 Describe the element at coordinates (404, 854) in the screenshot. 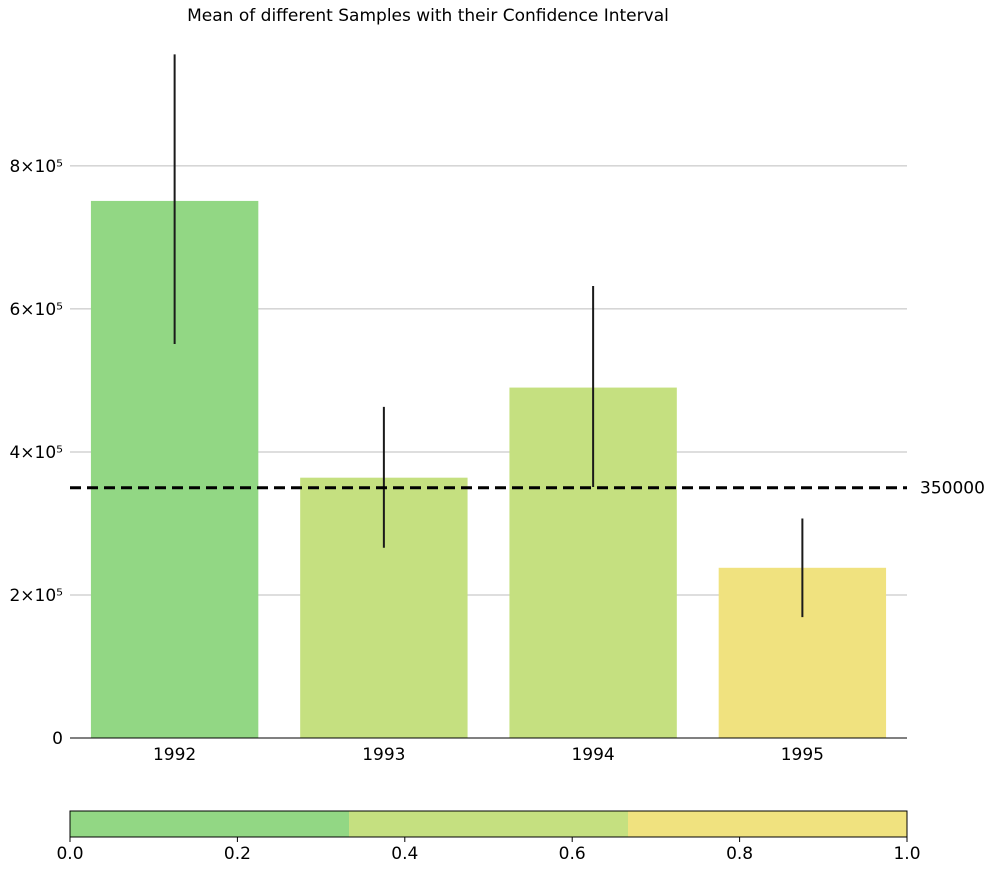

I see `colorbar-tick-label: 0.4` at that location.